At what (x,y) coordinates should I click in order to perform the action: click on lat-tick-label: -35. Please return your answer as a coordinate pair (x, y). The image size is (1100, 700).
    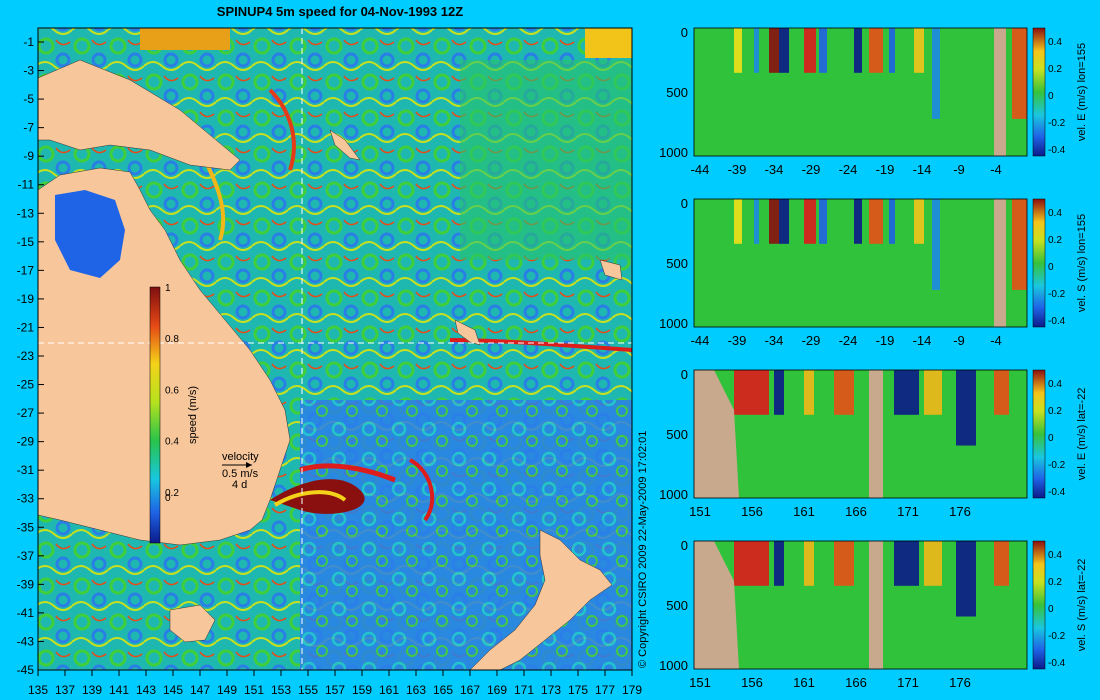
    Looking at the image, I should click on (26, 527).